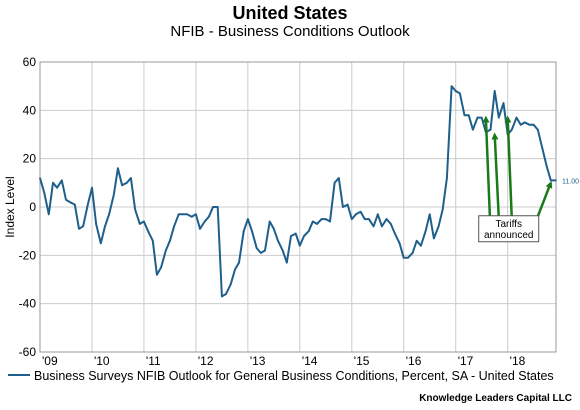  What do you see at coordinates (19, 374) in the screenshot?
I see `legend-swatch` at bounding box center [19, 374].